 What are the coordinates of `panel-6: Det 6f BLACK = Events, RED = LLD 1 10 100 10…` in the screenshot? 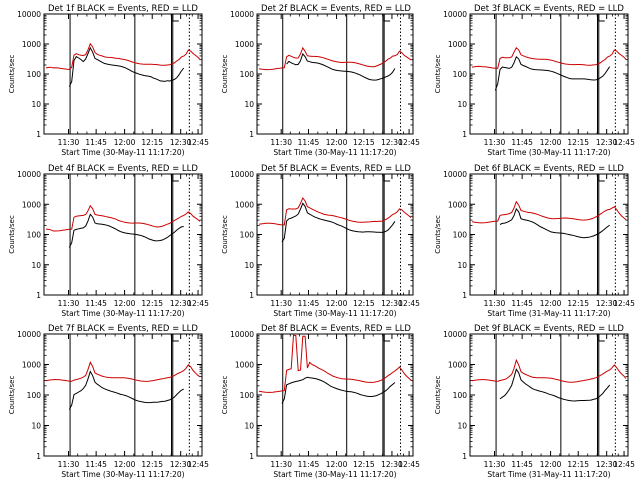 It's located at (534, 241).